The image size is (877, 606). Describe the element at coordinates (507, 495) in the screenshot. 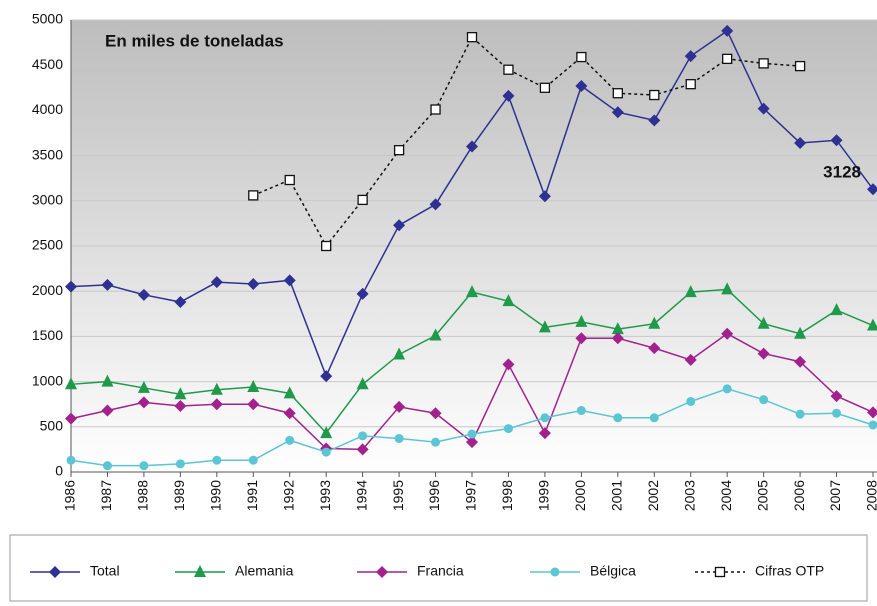

I see `x-tick-label: 1998` at that location.